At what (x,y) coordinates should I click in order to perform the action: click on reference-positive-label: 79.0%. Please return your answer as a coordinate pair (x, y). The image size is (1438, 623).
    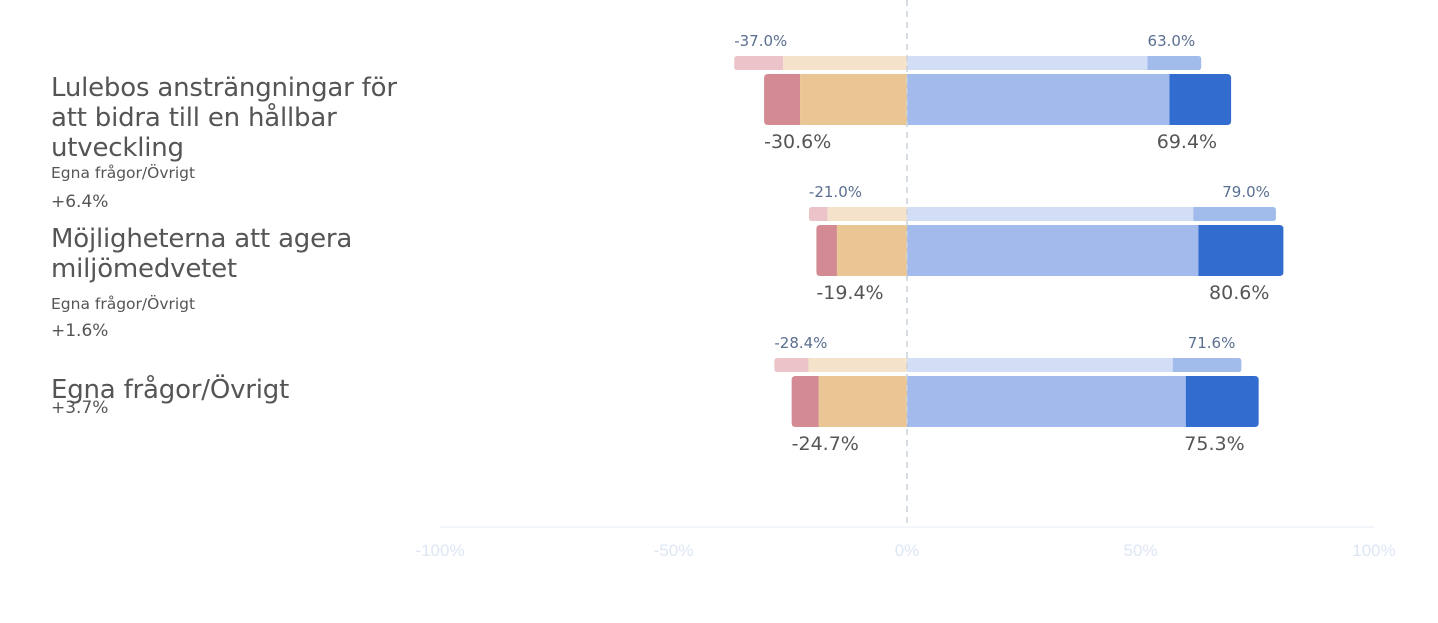
    Looking at the image, I should click on (1246, 192).